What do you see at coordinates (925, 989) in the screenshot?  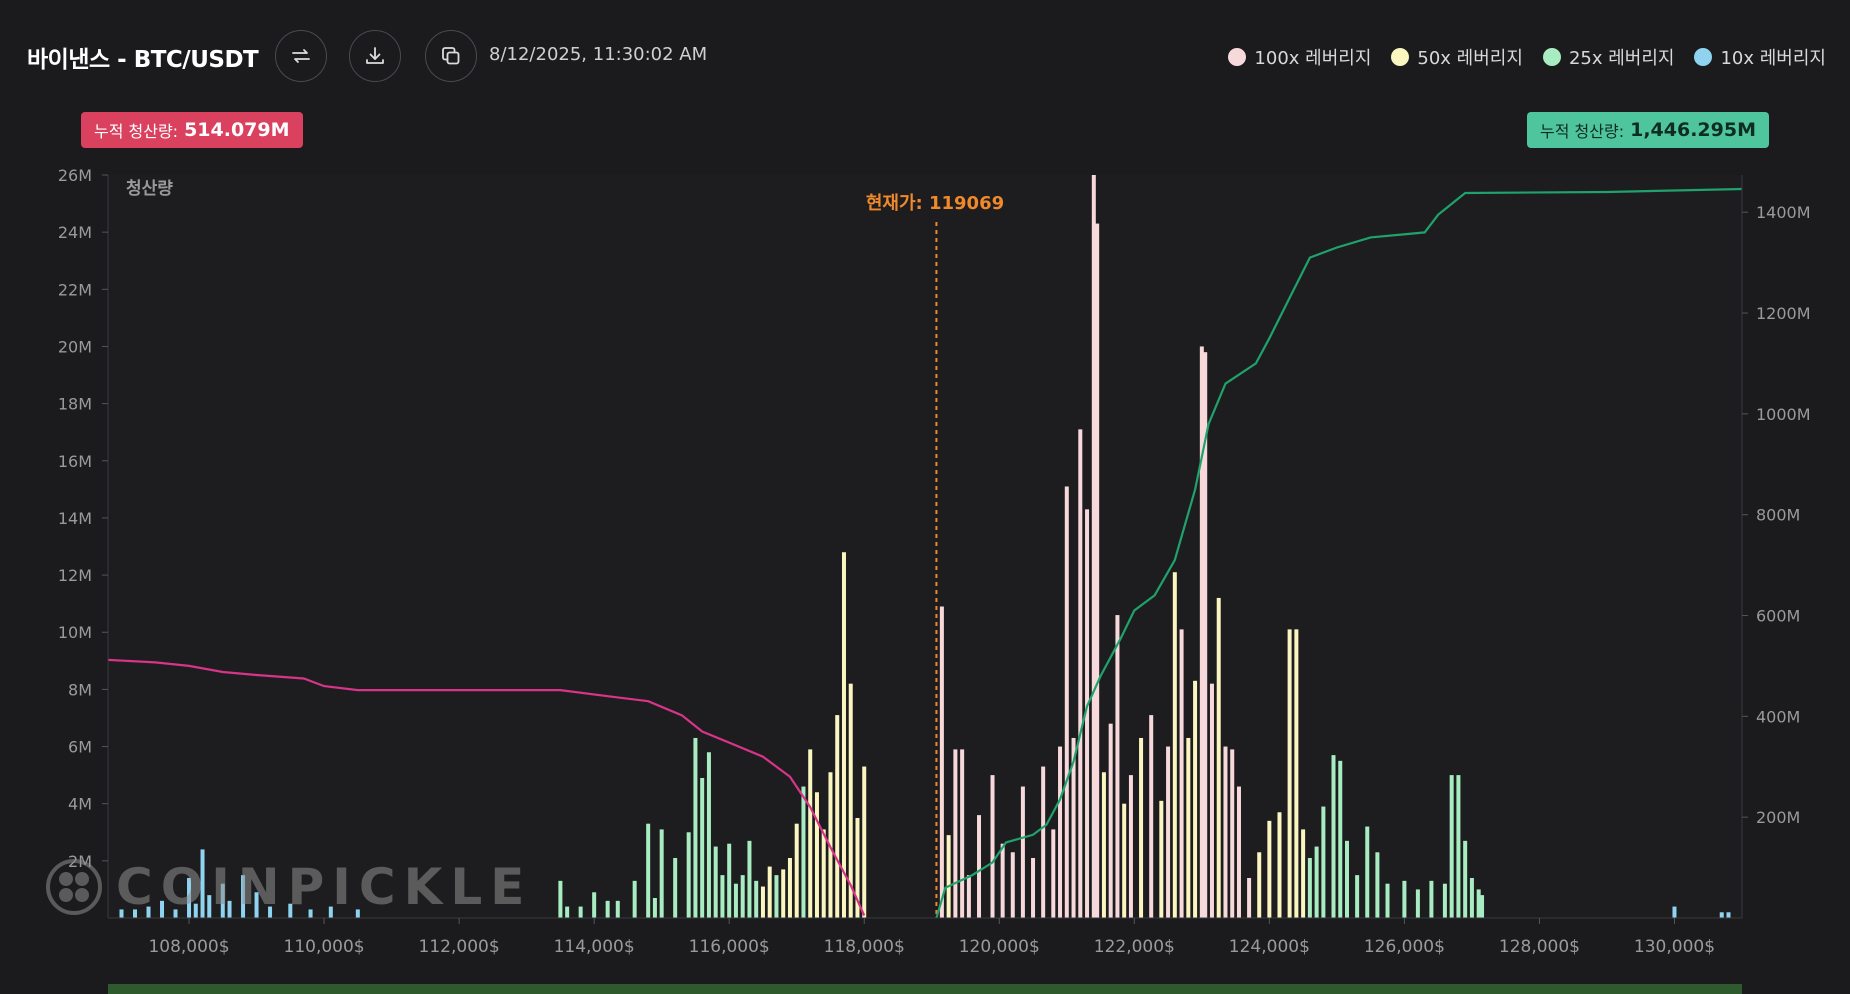 I see `range-navigator` at bounding box center [925, 989].